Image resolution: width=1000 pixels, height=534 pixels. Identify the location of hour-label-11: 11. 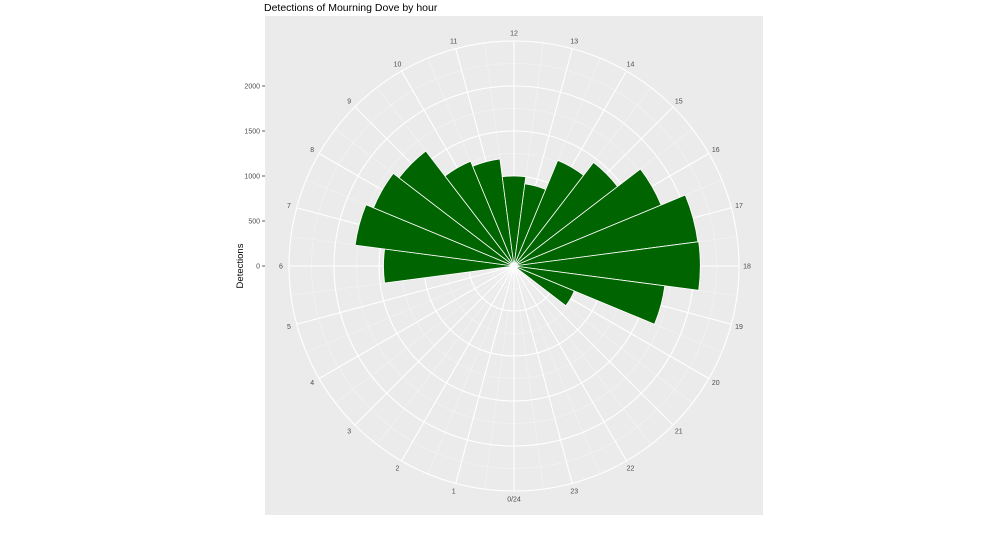
(453, 41).